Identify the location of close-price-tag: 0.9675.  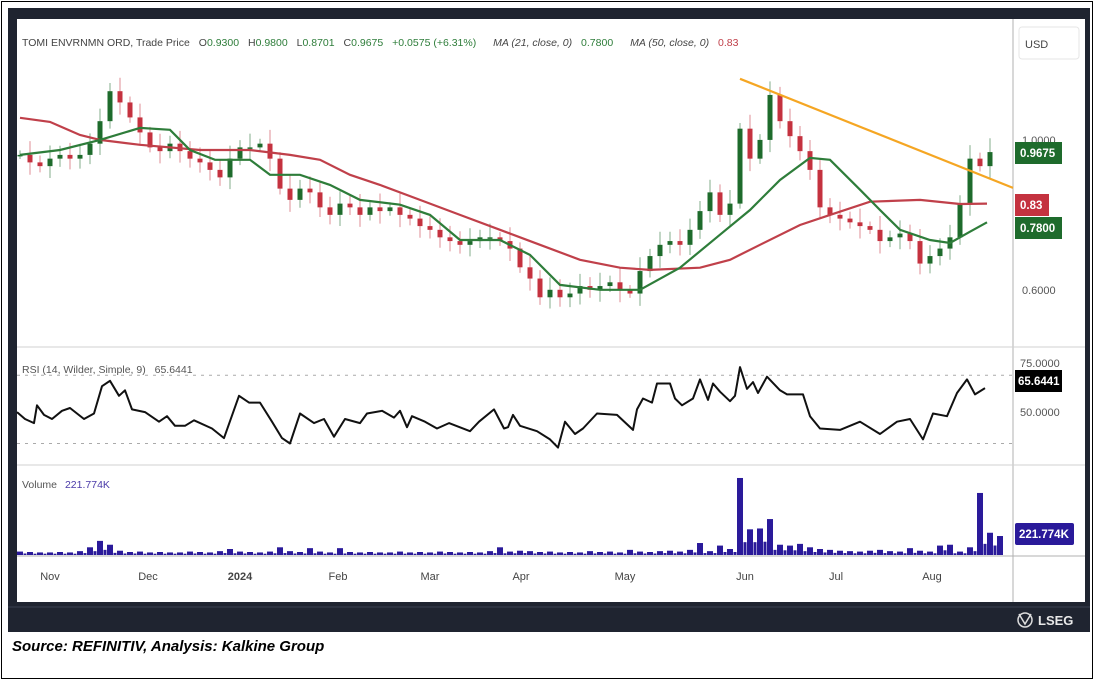
(1038, 153).